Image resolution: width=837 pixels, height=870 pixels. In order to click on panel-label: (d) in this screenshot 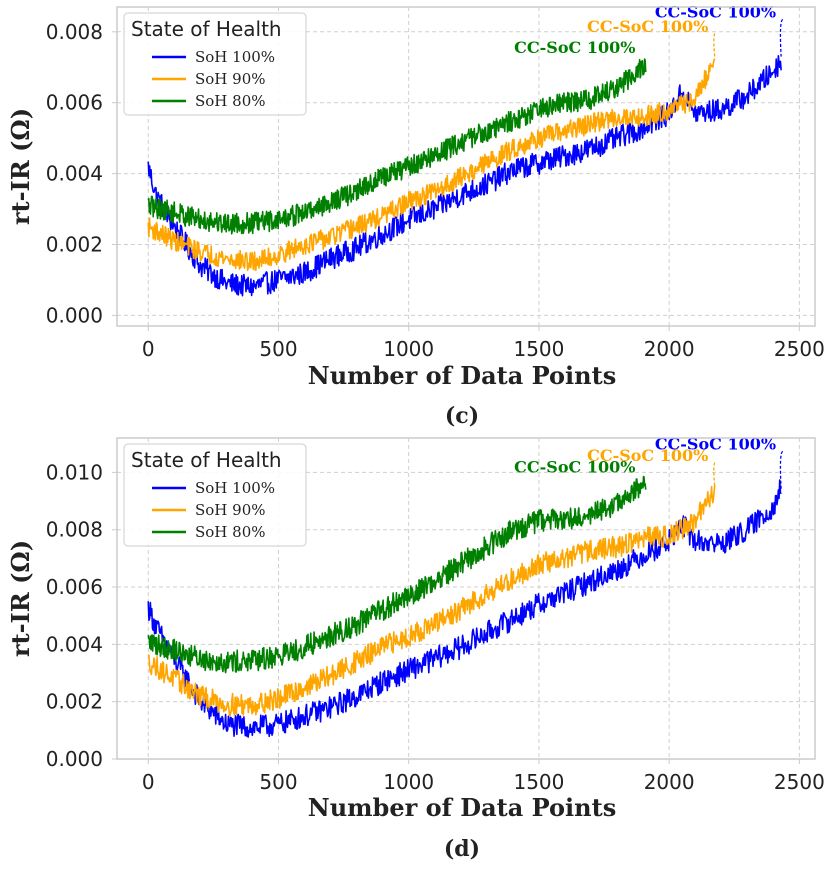, I will do `click(462, 849)`.